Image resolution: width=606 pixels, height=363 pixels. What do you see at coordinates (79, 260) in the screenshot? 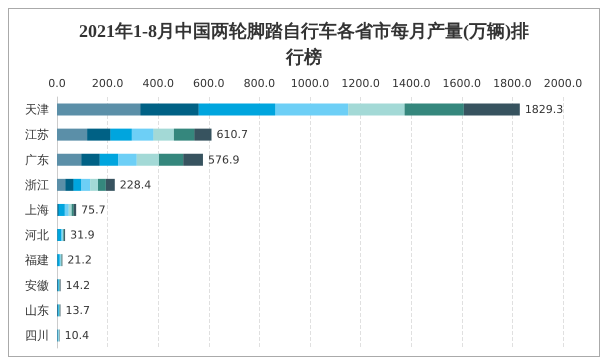
I see `total-label: 21.2` at bounding box center [79, 260].